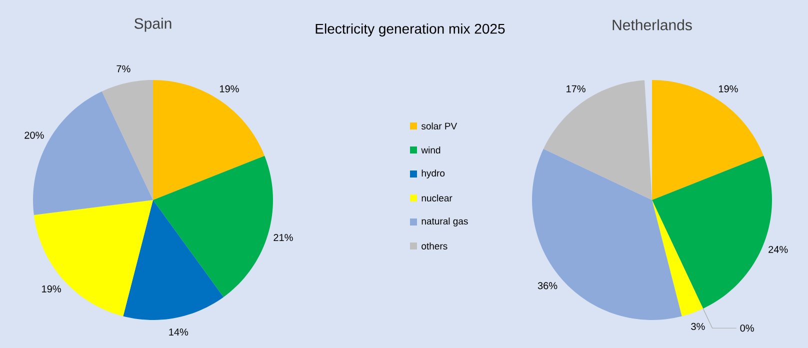 The height and width of the screenshot is (348, 808). Describe the element at coordinates (698, 326) in the screenshot. I see `data-label: 3%` at that location.